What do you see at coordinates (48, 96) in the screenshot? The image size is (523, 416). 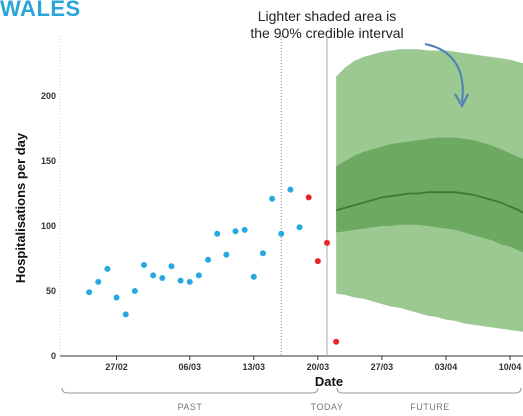 I see `y-tick-label: 200` at bounding box center [48, 96].